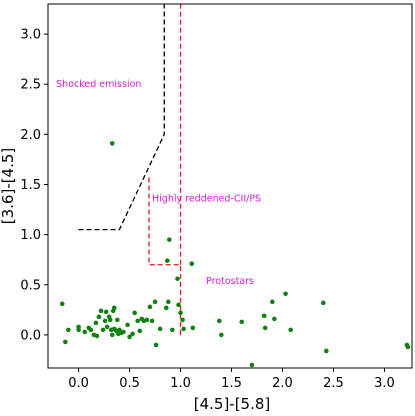 The width and height of the screenshot is (415, 416). Describe the element at coordinates (30, 135) in the screenshot. I see `y-tick-label: 2.0` at that location.